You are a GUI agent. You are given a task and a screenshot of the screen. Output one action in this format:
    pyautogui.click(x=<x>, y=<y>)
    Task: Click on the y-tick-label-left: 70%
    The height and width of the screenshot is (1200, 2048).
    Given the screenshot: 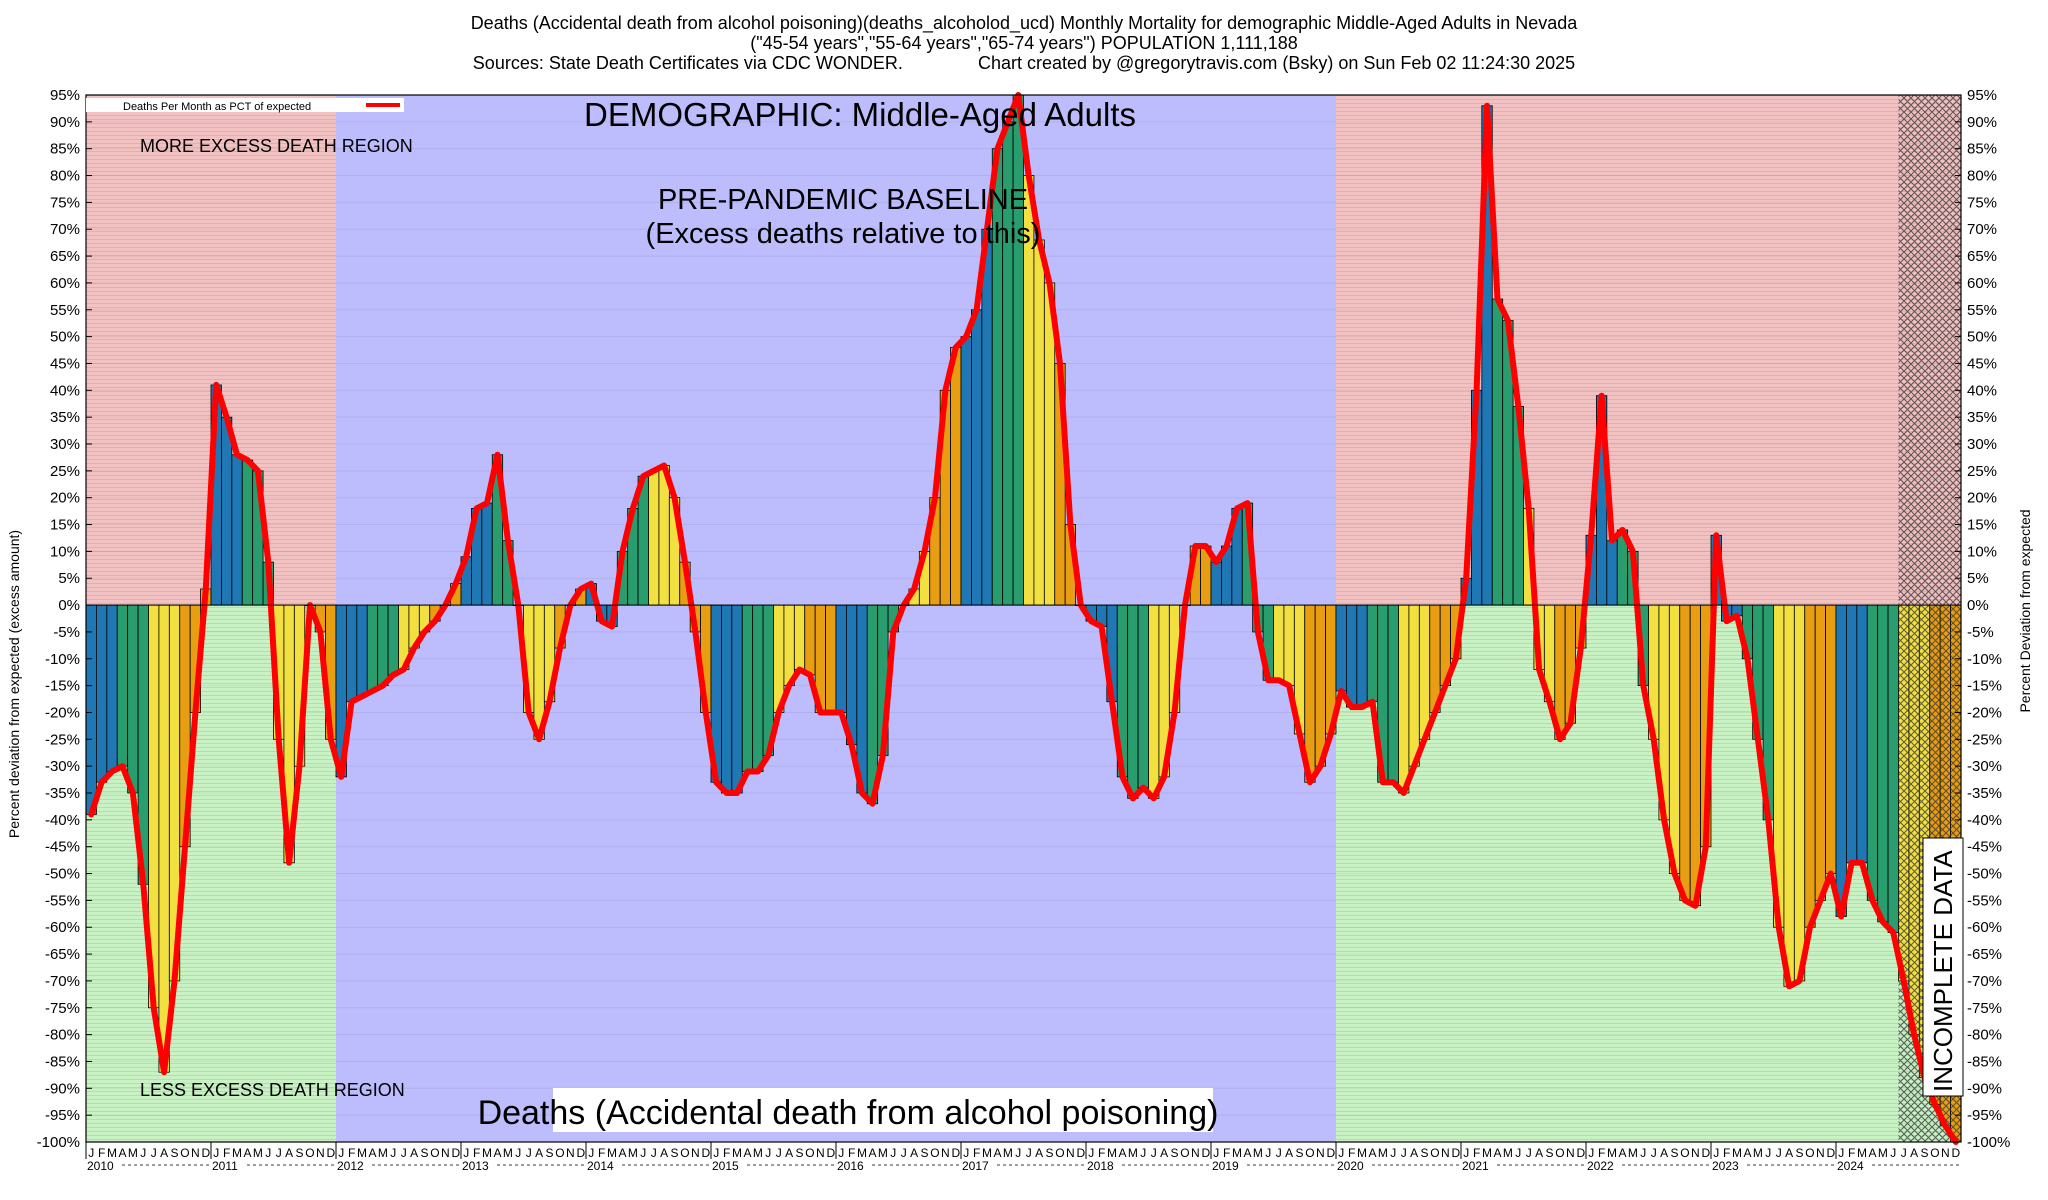 What is the action you would take?
    pyautogui.click(x=65, y=229)
    